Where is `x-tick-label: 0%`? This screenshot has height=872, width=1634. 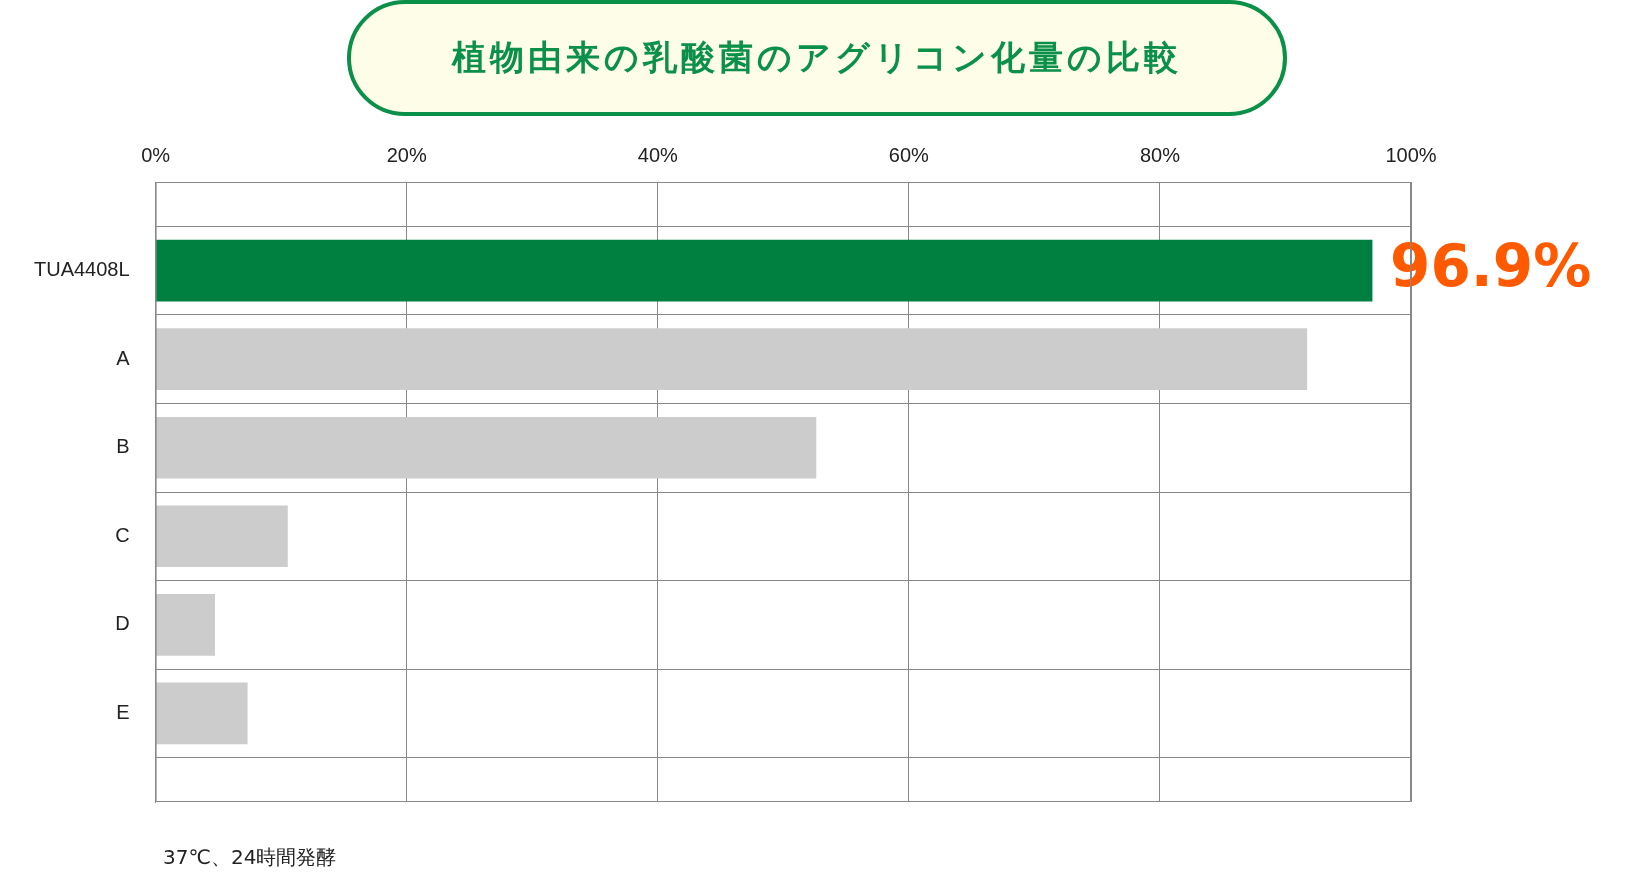 x-tick-label: 0% is located at coordinates (156, 154).